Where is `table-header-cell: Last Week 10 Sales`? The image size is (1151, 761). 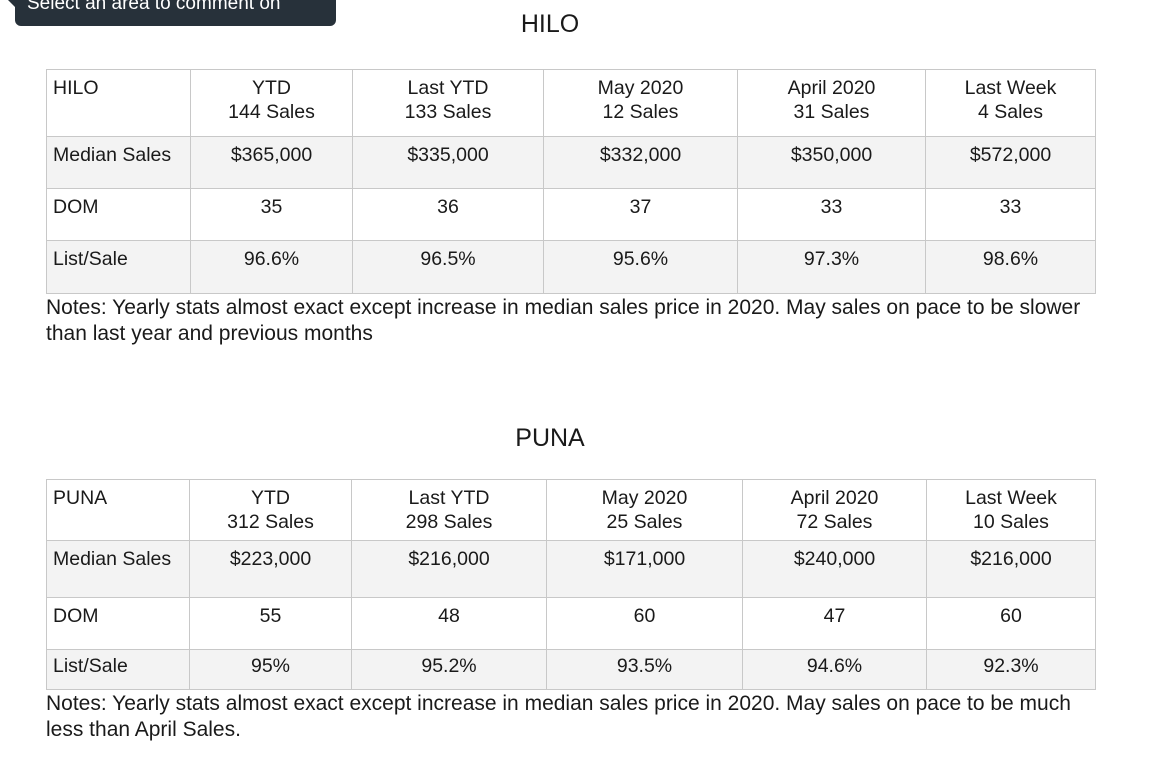
table-header-cell: Last Week 10 Sales is located at coordinates (1011, 510).